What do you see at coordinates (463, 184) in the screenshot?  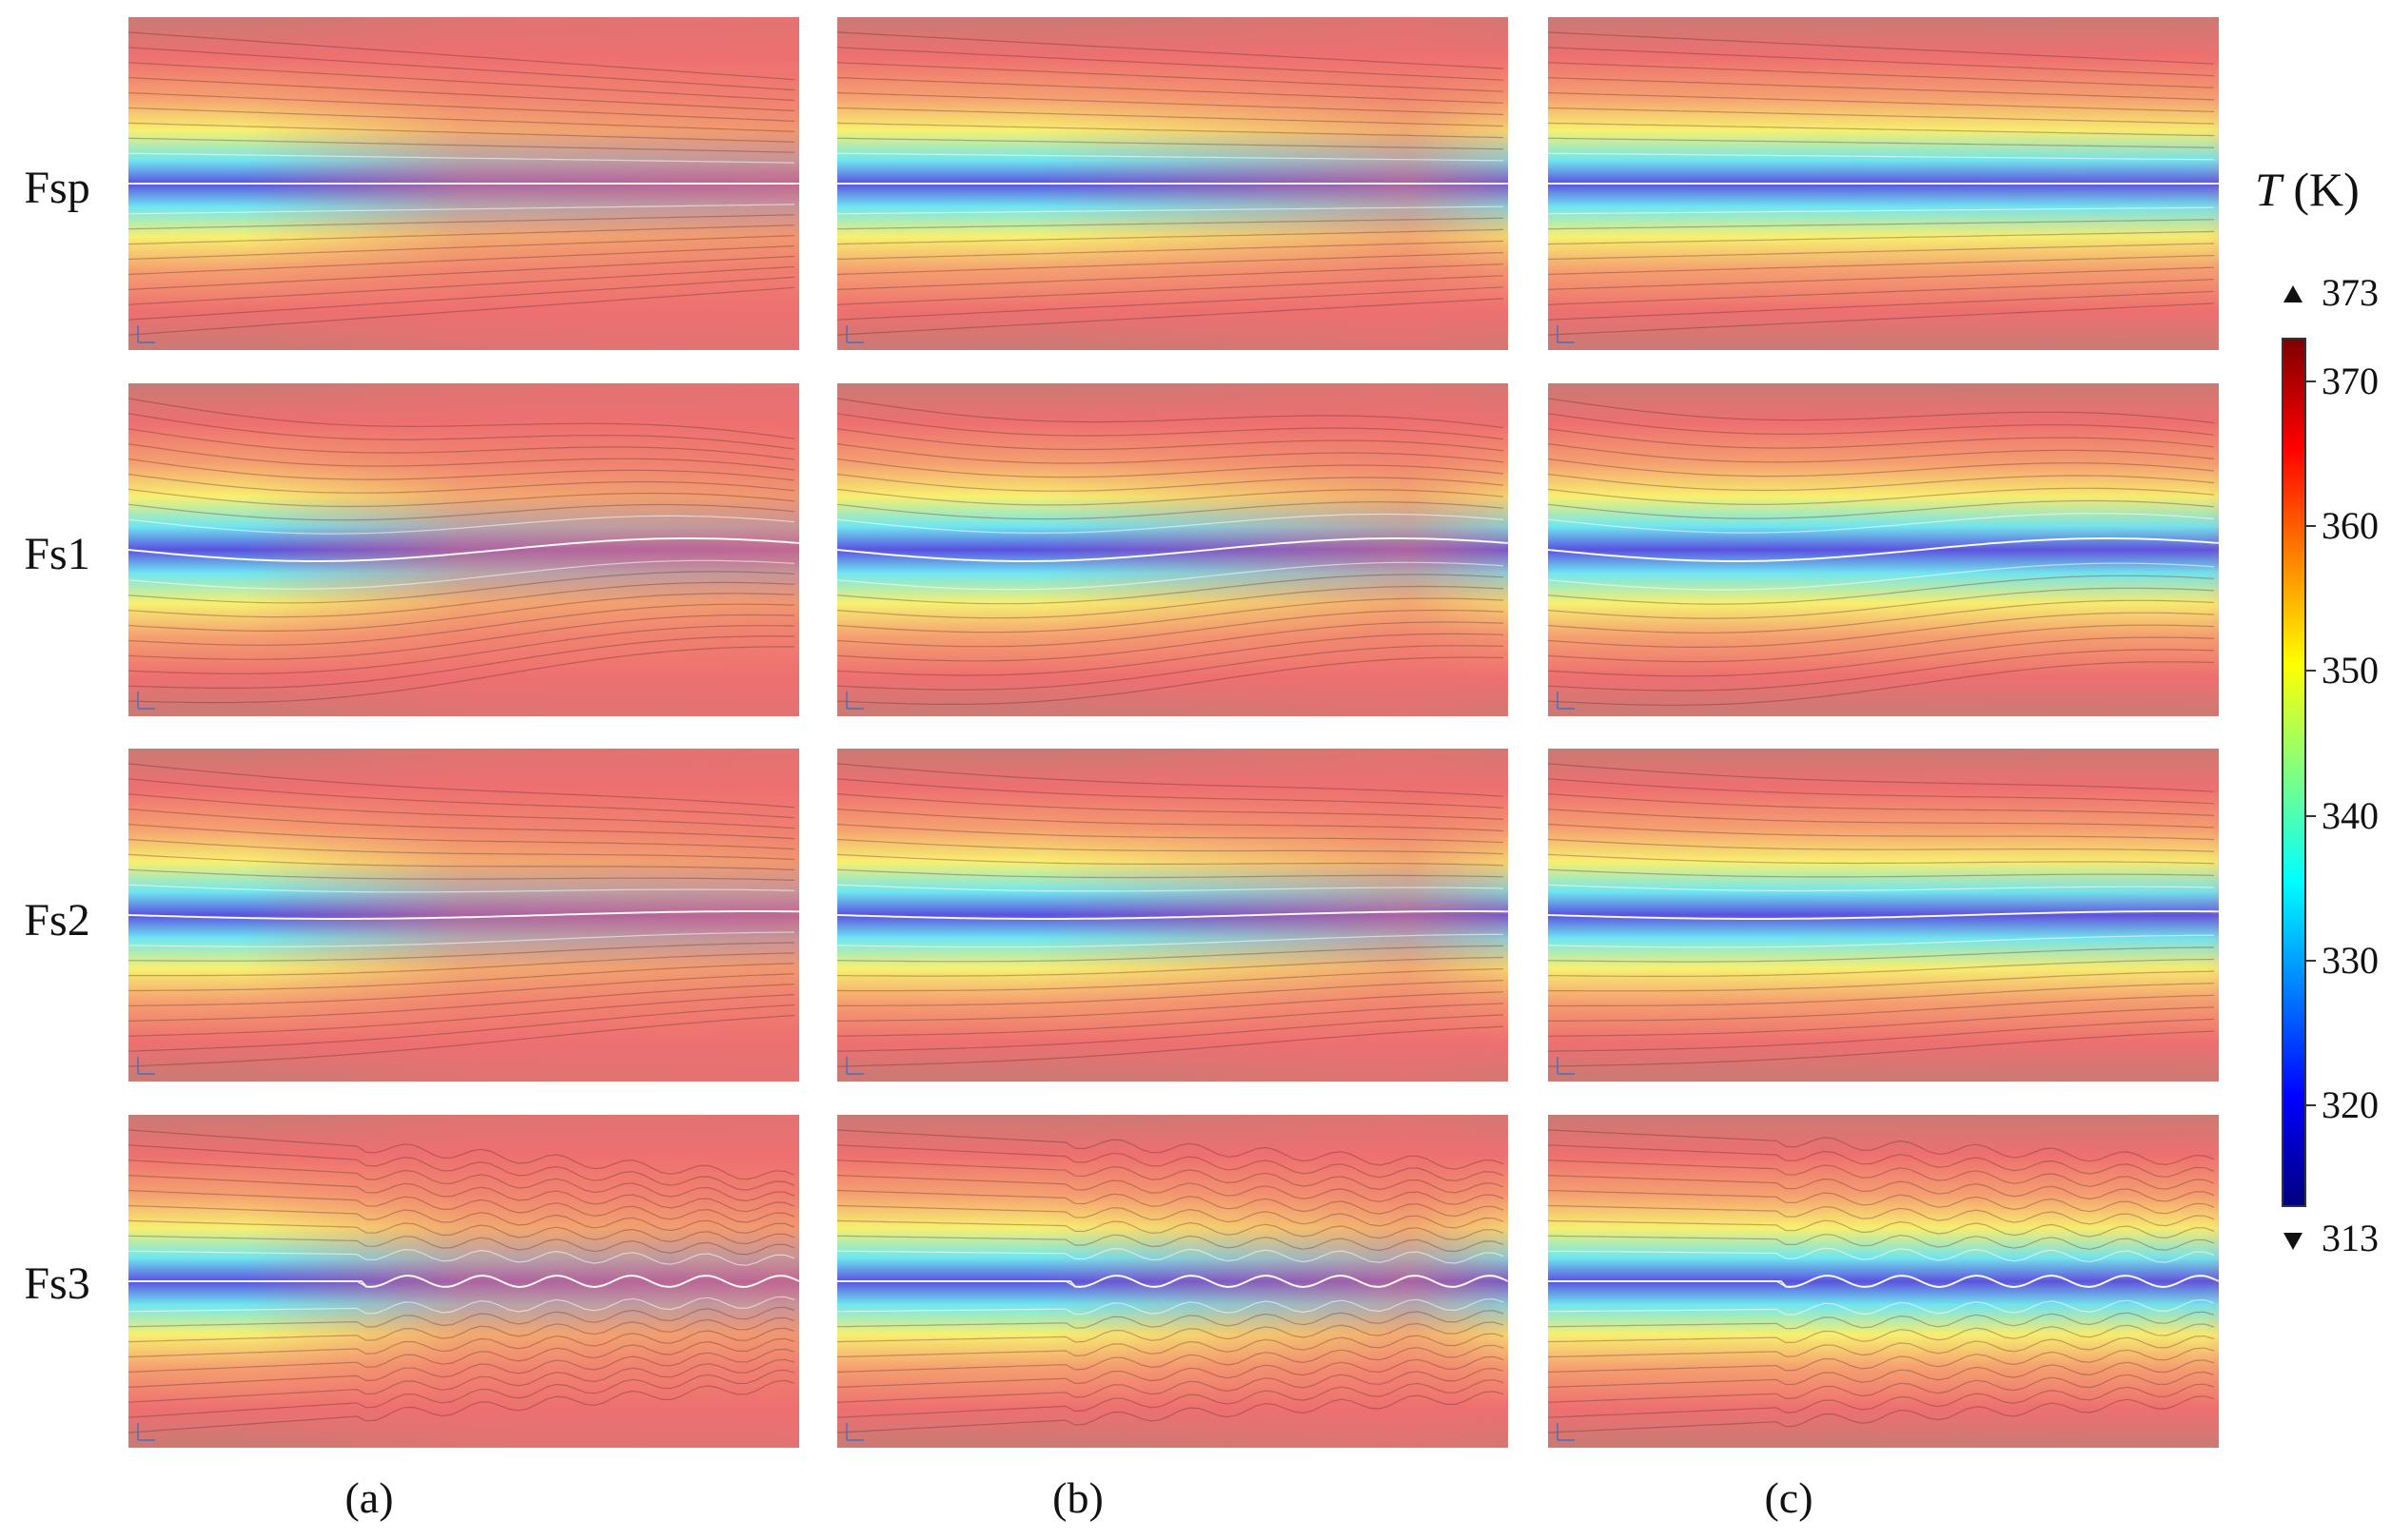 I see `temperature-panel-fsp-a` at bounding box center [463, 184].